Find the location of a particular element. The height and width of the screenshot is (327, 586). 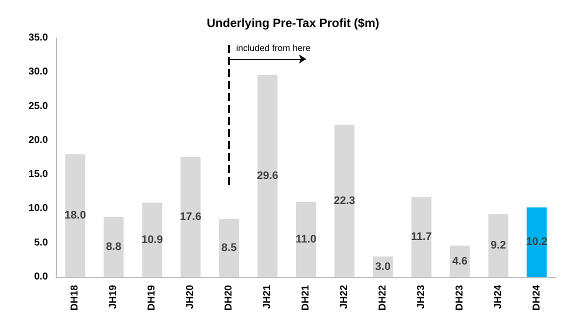

y-tick-label: 5.0 is located at coordinates (41, 242).